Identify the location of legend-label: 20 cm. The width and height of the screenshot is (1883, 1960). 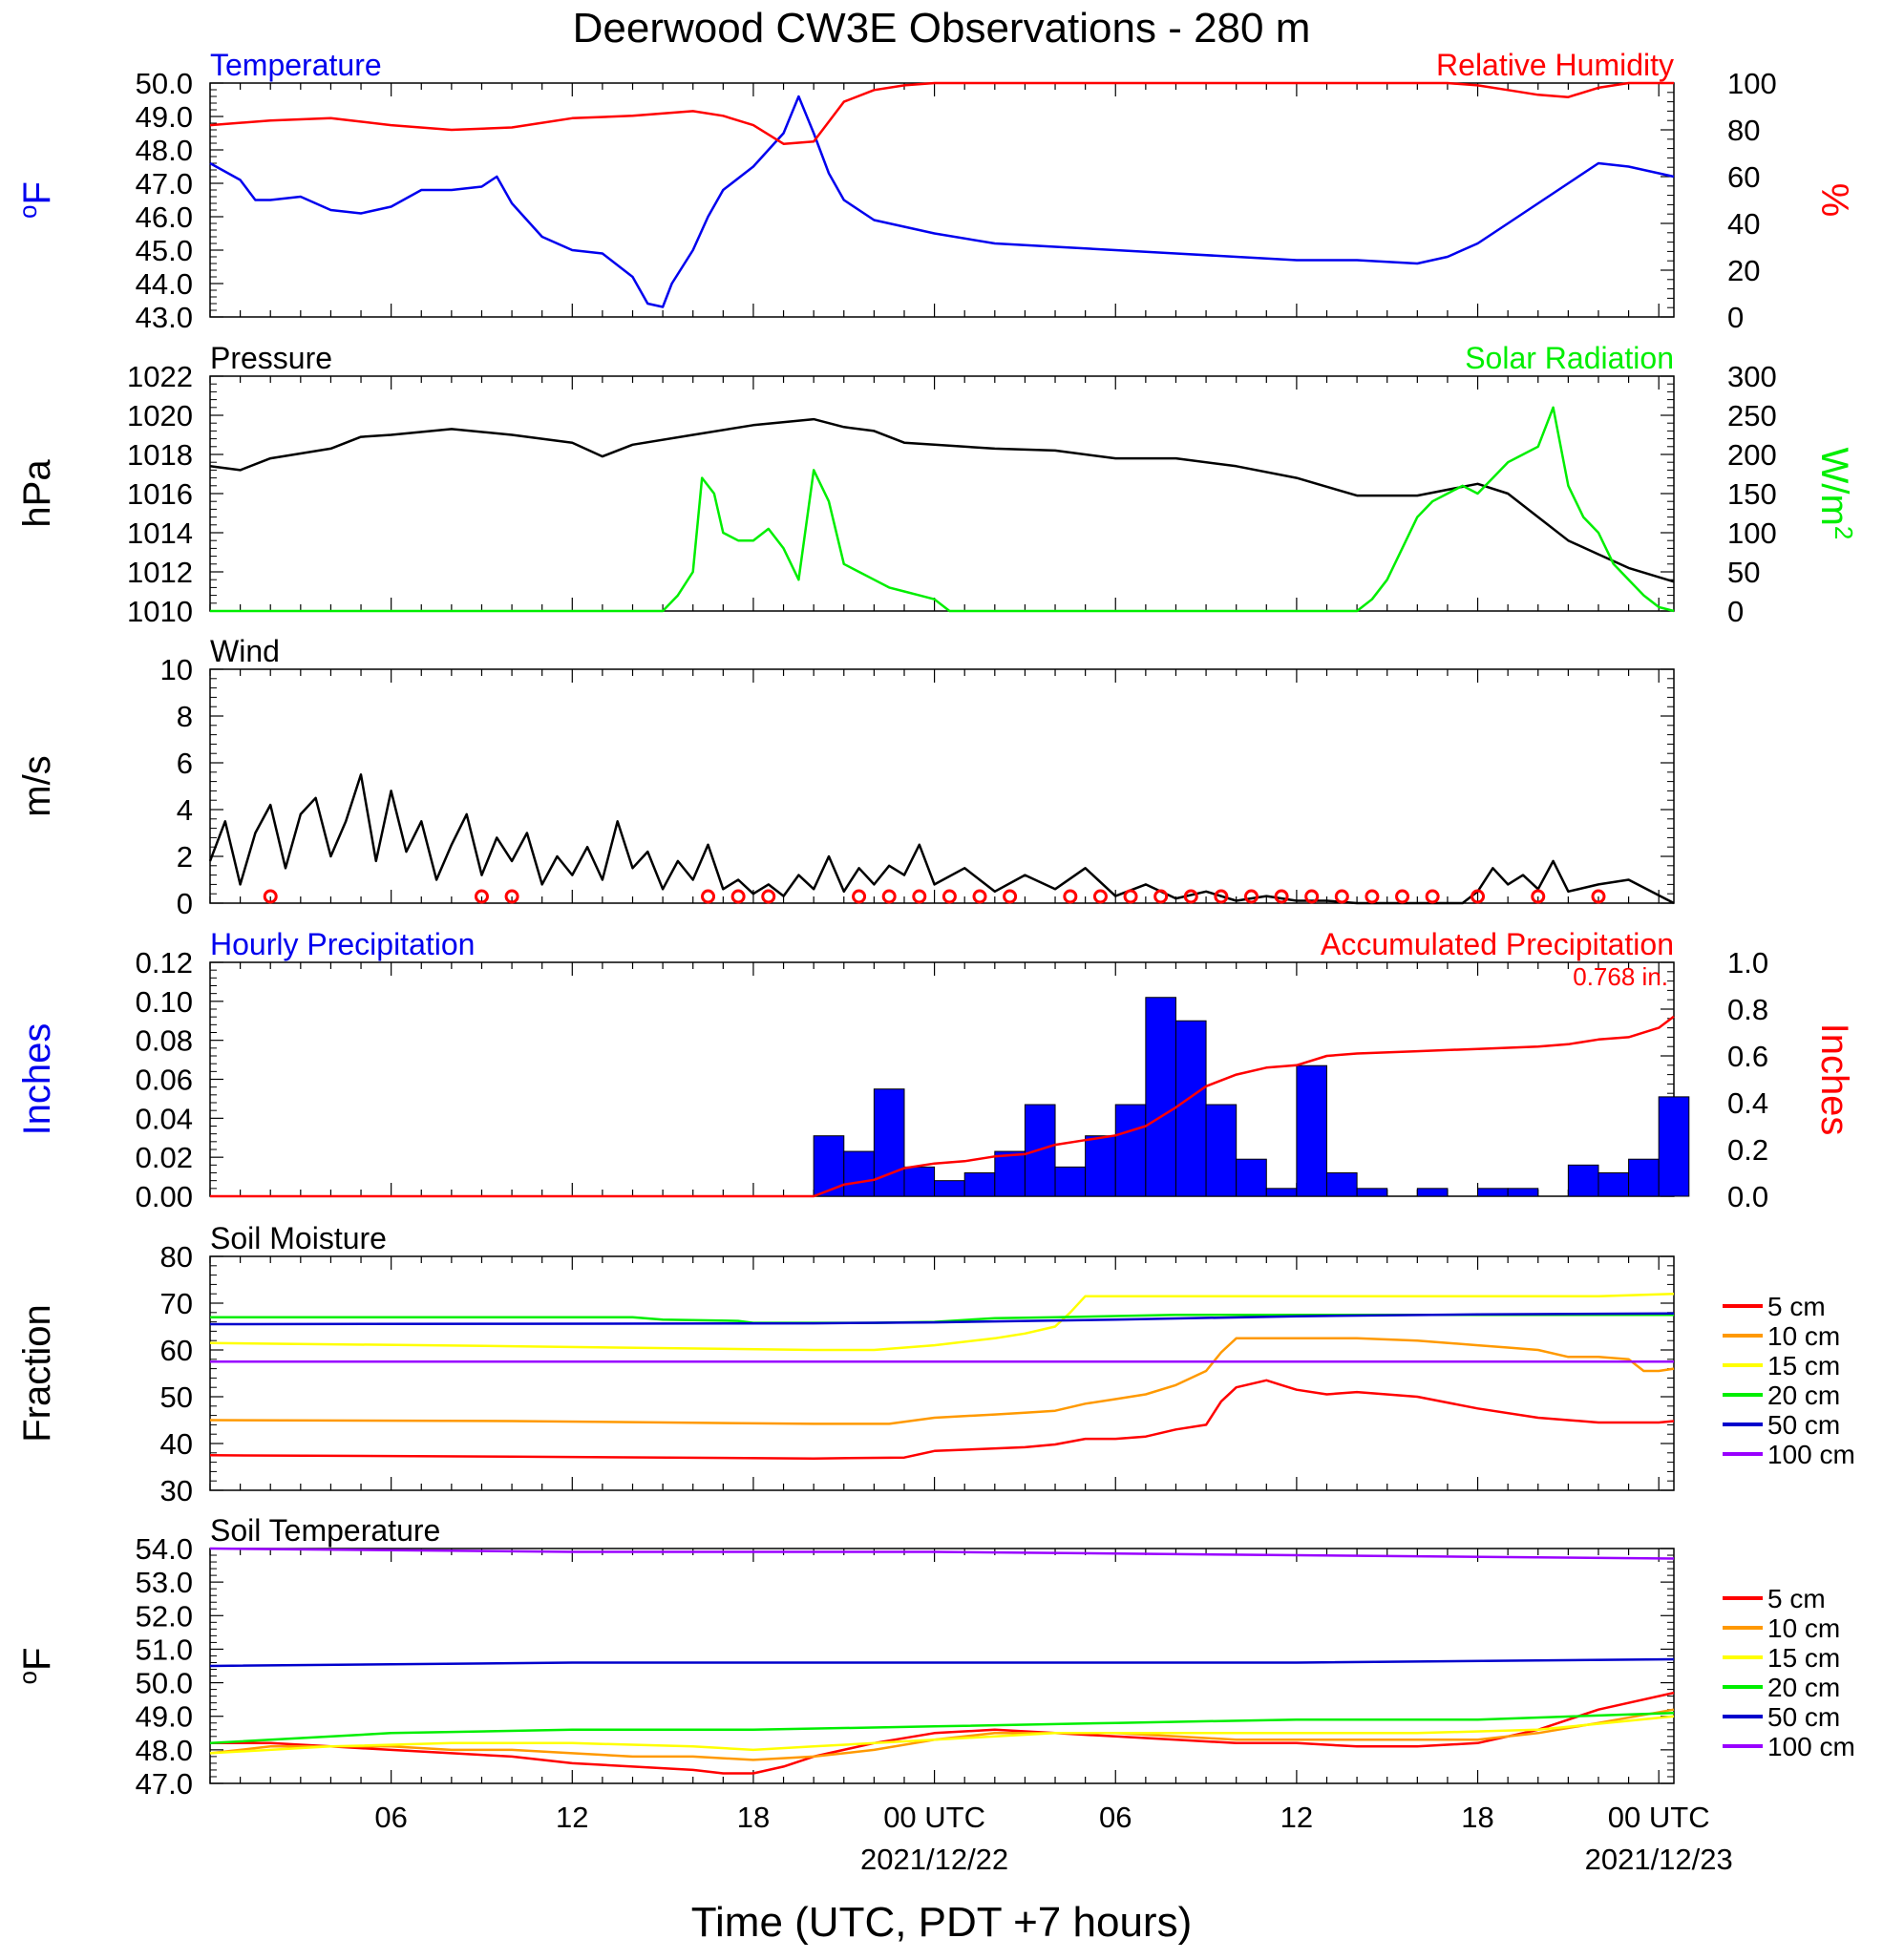
(1803, 1687).